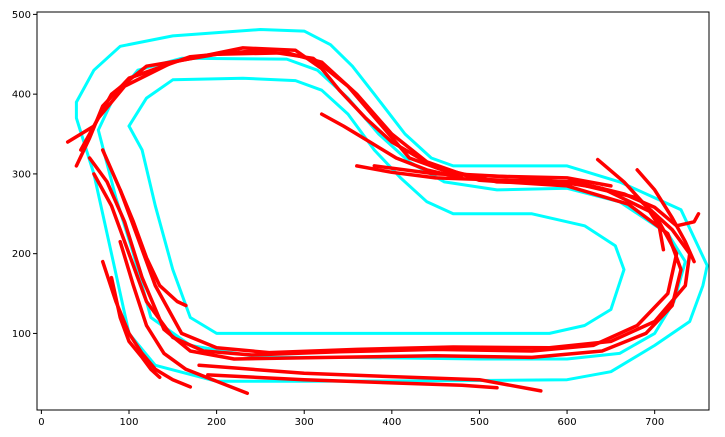 The width and height of the screenshot is (725, 437). Describe the element at coordinates (391, 422) in the screenshot. I see `x-tick-label: 400` at that location.